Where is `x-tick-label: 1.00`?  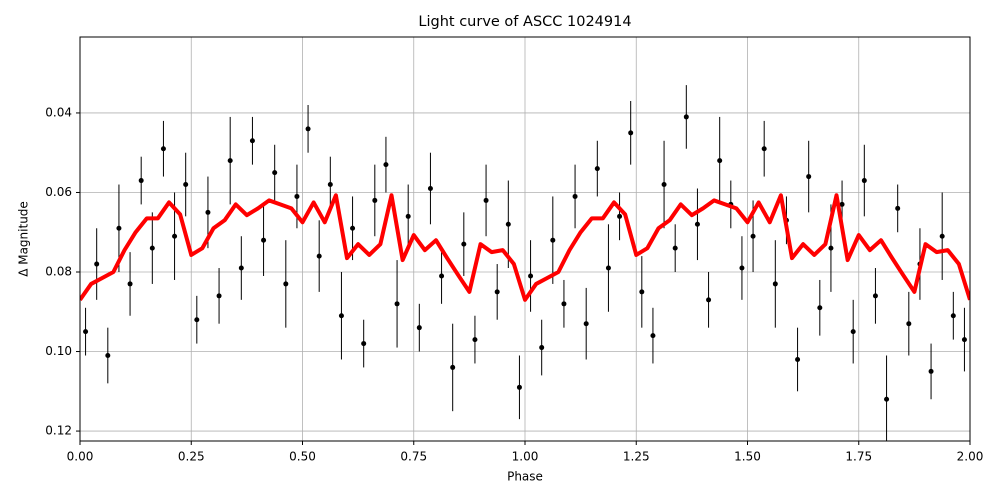
x-tick-label: 1.00 is located at coordinates (525, 457).